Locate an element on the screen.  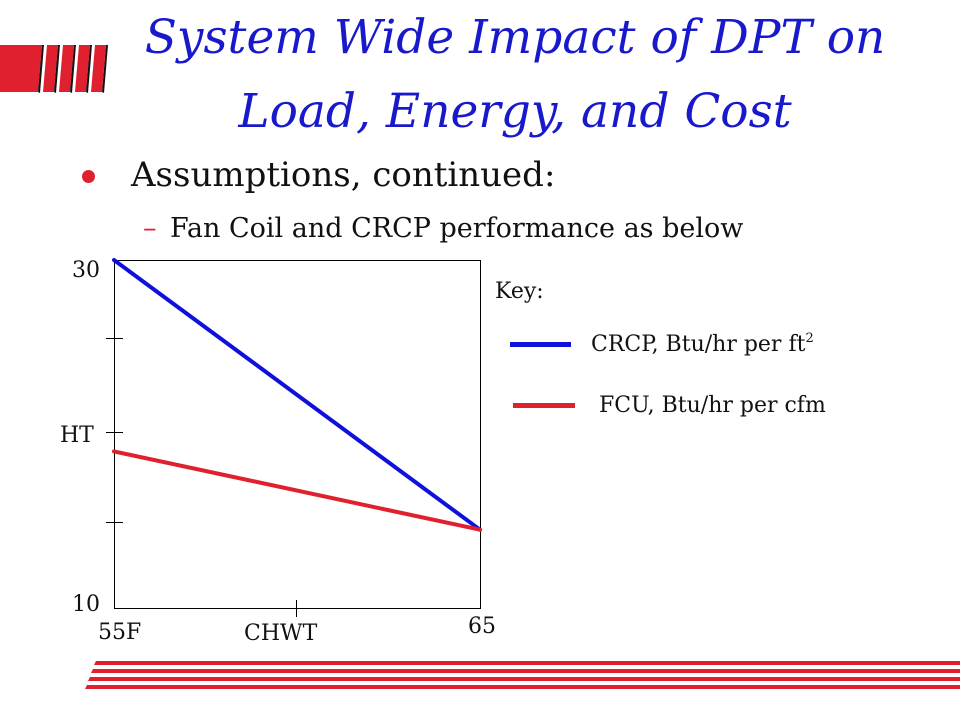
legend-label-crcp-text: CRCP, Btu/hr per ft is located at coordinates (698, 344).